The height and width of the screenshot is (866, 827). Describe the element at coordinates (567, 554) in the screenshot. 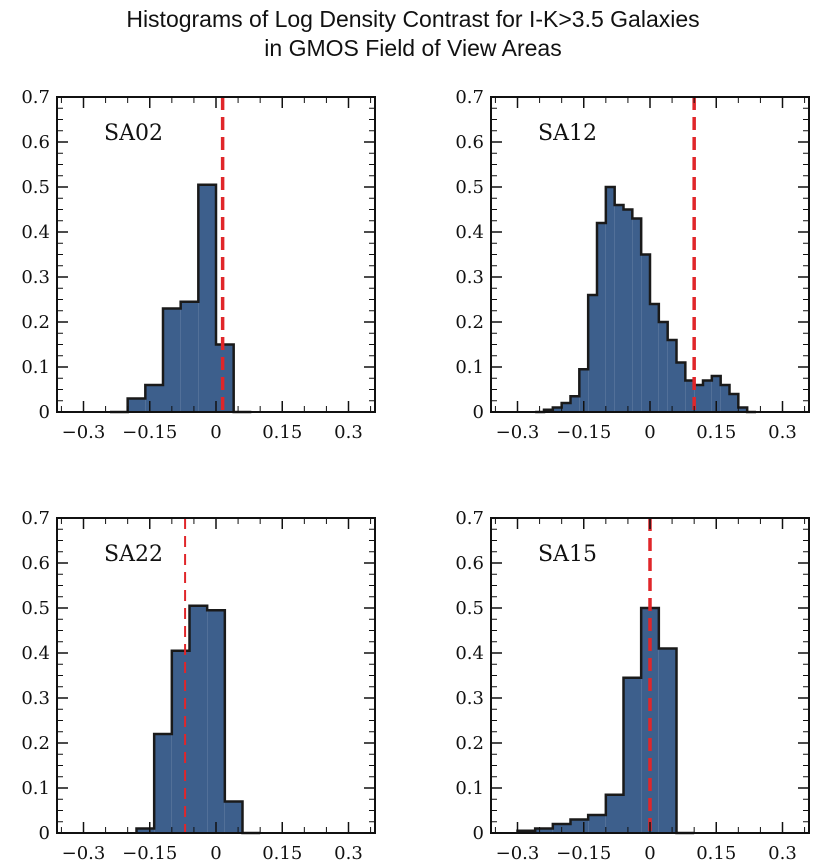

I see `panel-label: SA15` at that location.